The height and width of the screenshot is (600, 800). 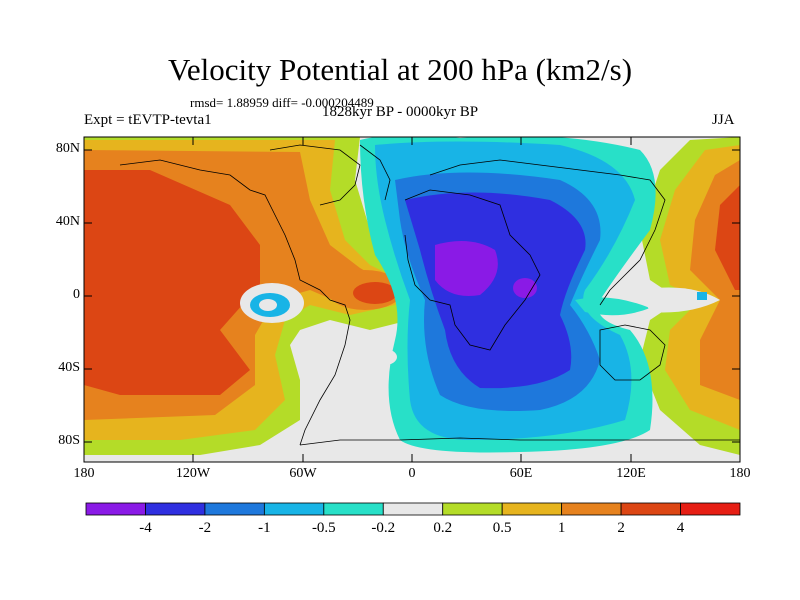 I want to click on lon-label-120w: 120W, so click(x=193, y=473).